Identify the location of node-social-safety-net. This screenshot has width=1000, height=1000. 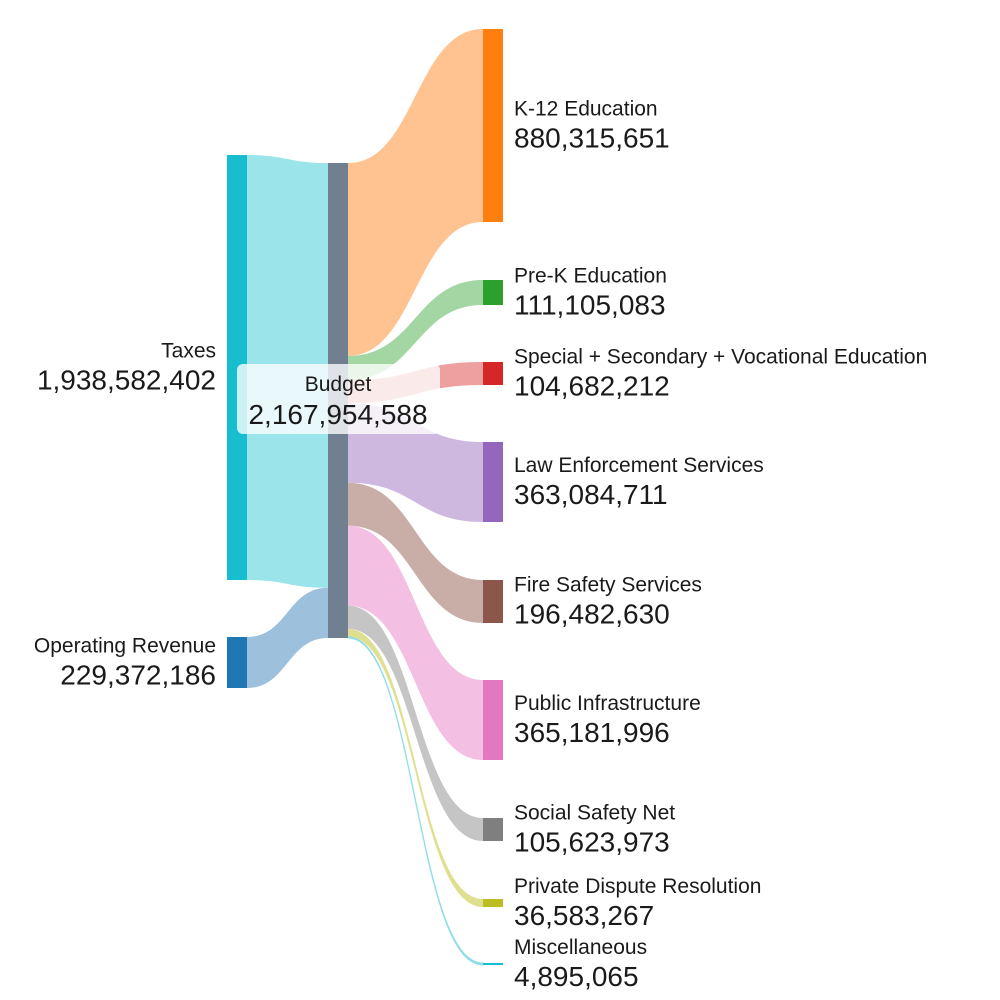
(493, 829).